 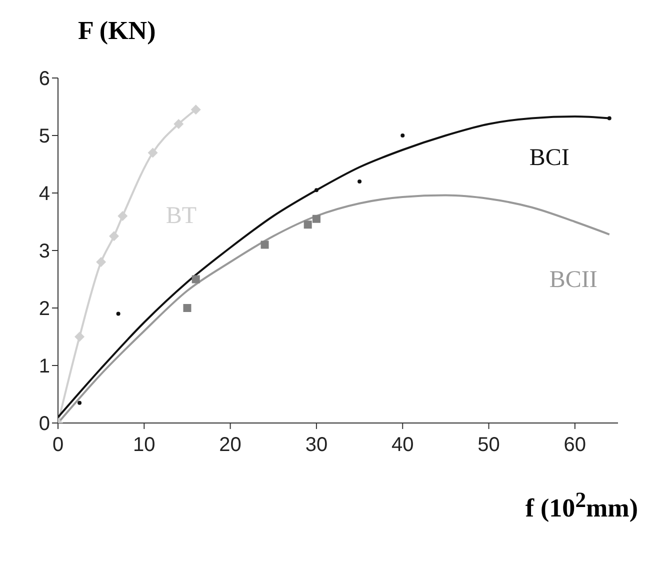 What do you see at coordinates (44, 367) in the screenshot?
I see `y-tick-label: 1` at bounding box center [44, 367].